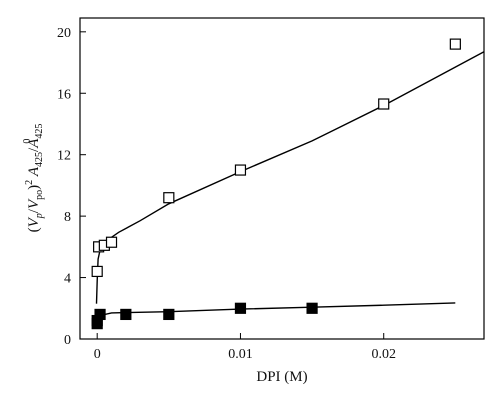 The image size is (500, 403). I want to click on x-axis-ticks: 0 0.01 0.02, so click(245, 347).